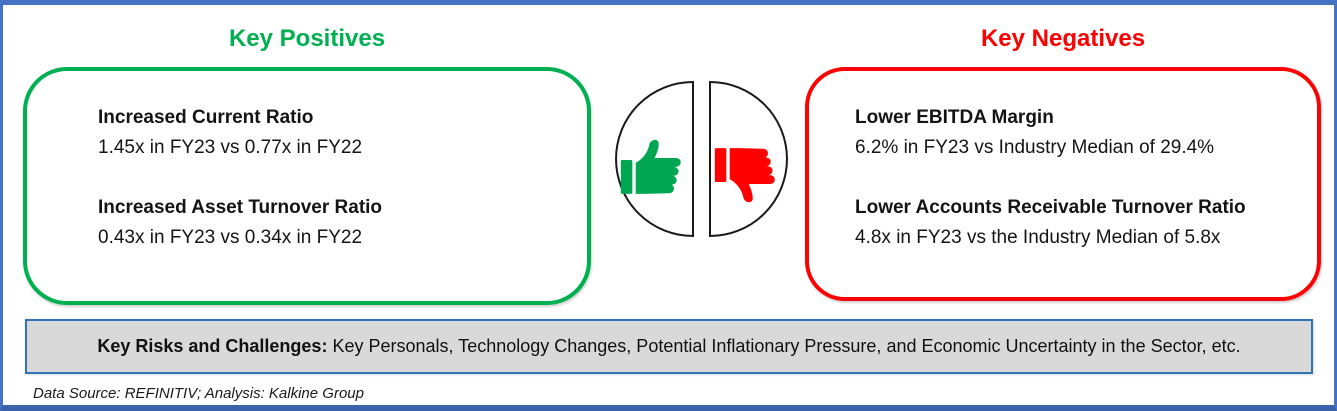  I want to click on key-risks-label: Key Risks and Challenges:, so click(212, 346).